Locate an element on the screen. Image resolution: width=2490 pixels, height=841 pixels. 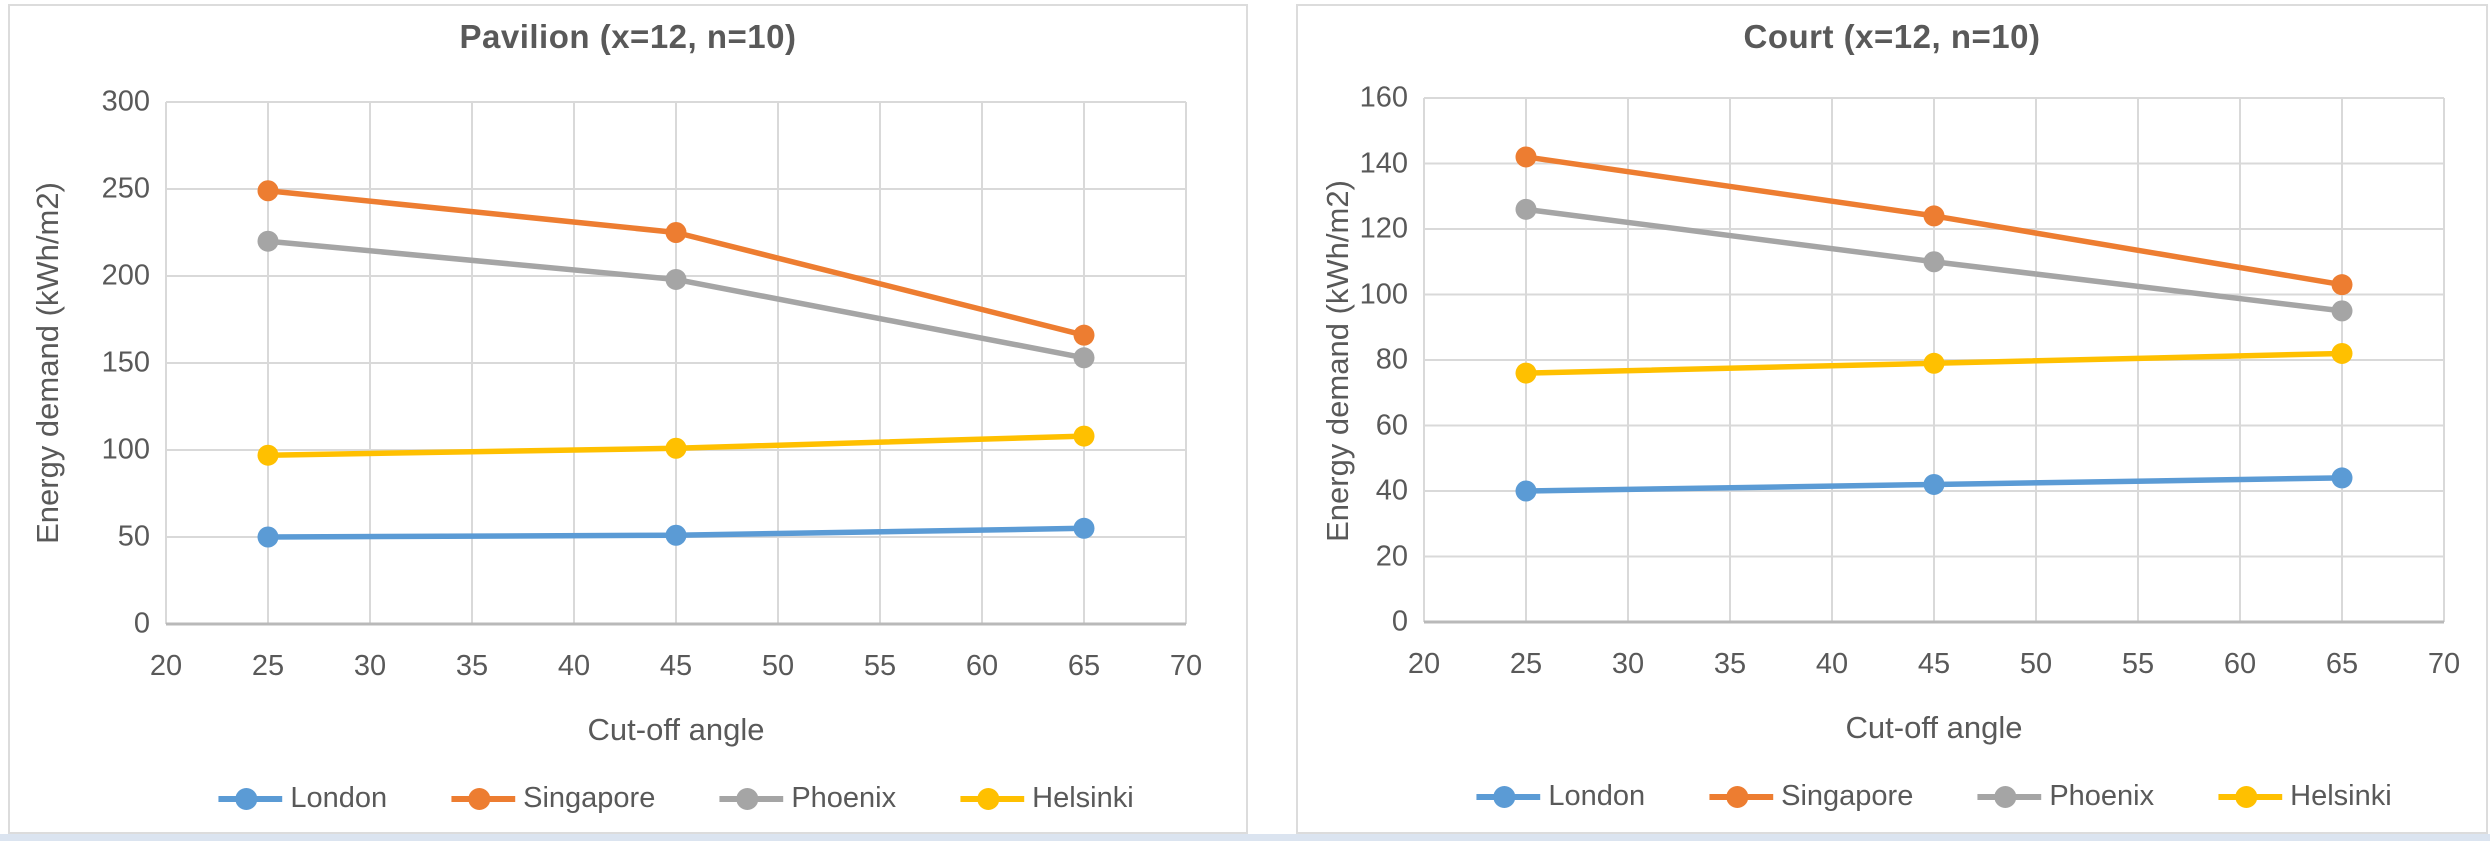
series-helsinki-line is located at coordinates (1934, 363).